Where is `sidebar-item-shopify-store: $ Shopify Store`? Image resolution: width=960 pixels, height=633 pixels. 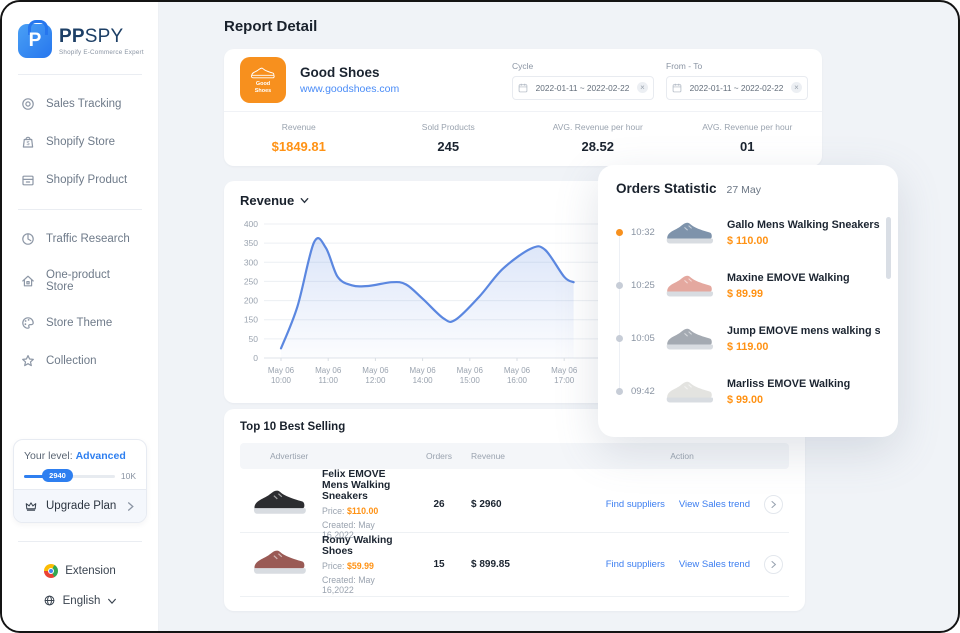
sidebar-item-shopify-store: $ Shopify Store is located at coordinates (80, 142).